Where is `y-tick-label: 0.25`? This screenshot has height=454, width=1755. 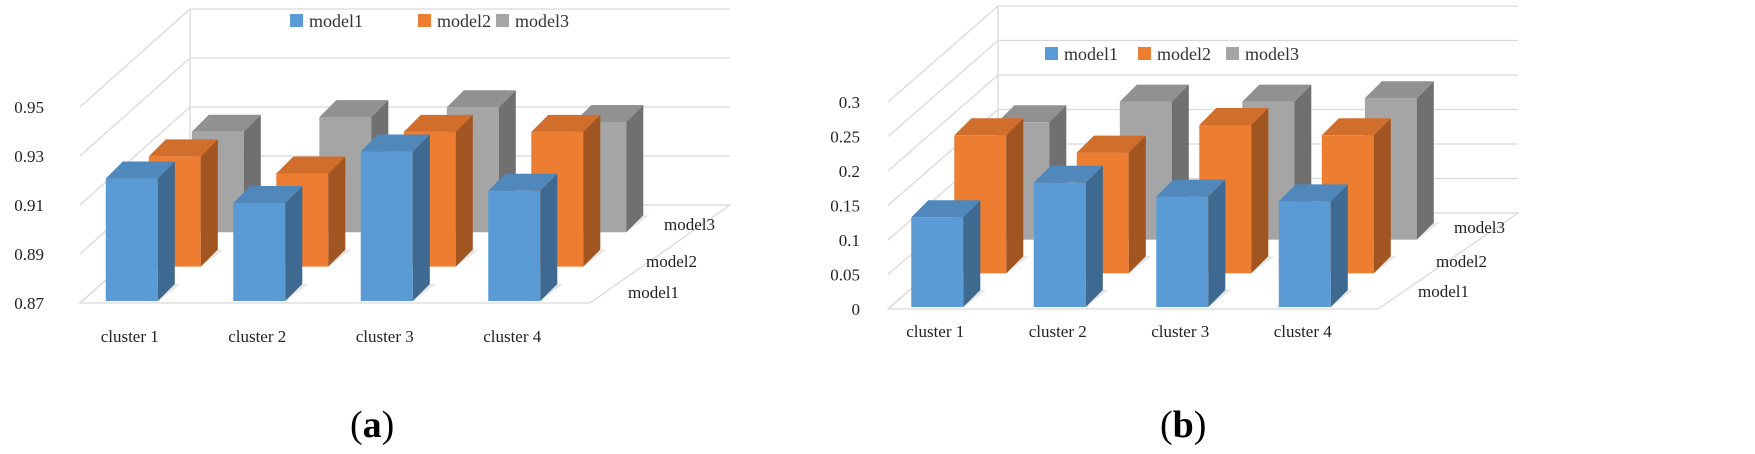 y-tick-label: 0.25 is located at coordinates (845, 137).